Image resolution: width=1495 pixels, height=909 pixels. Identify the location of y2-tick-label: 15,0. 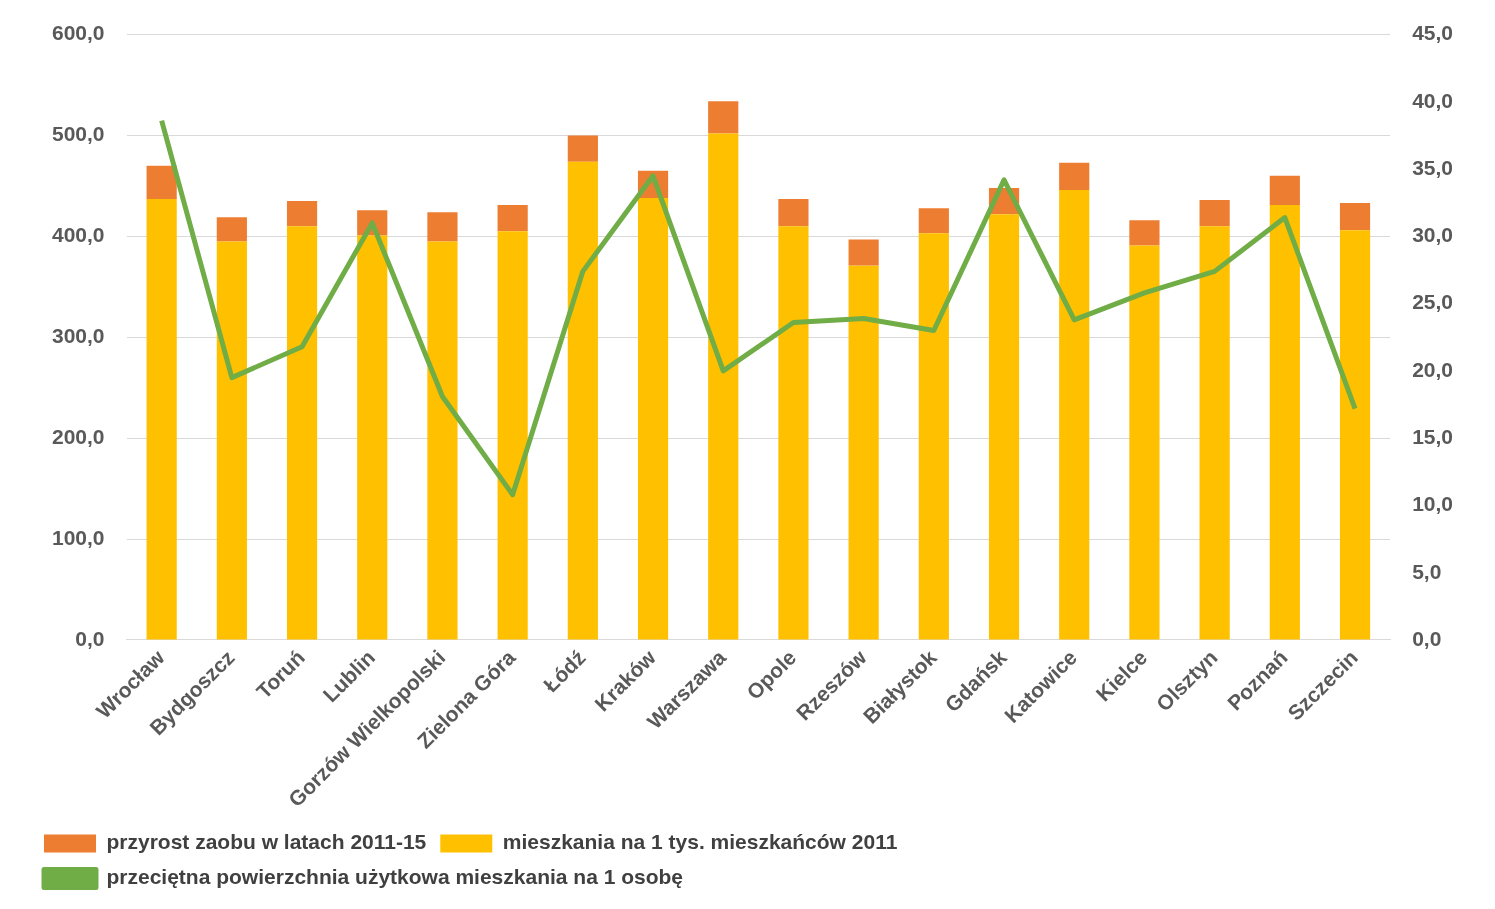
(1432, 436).